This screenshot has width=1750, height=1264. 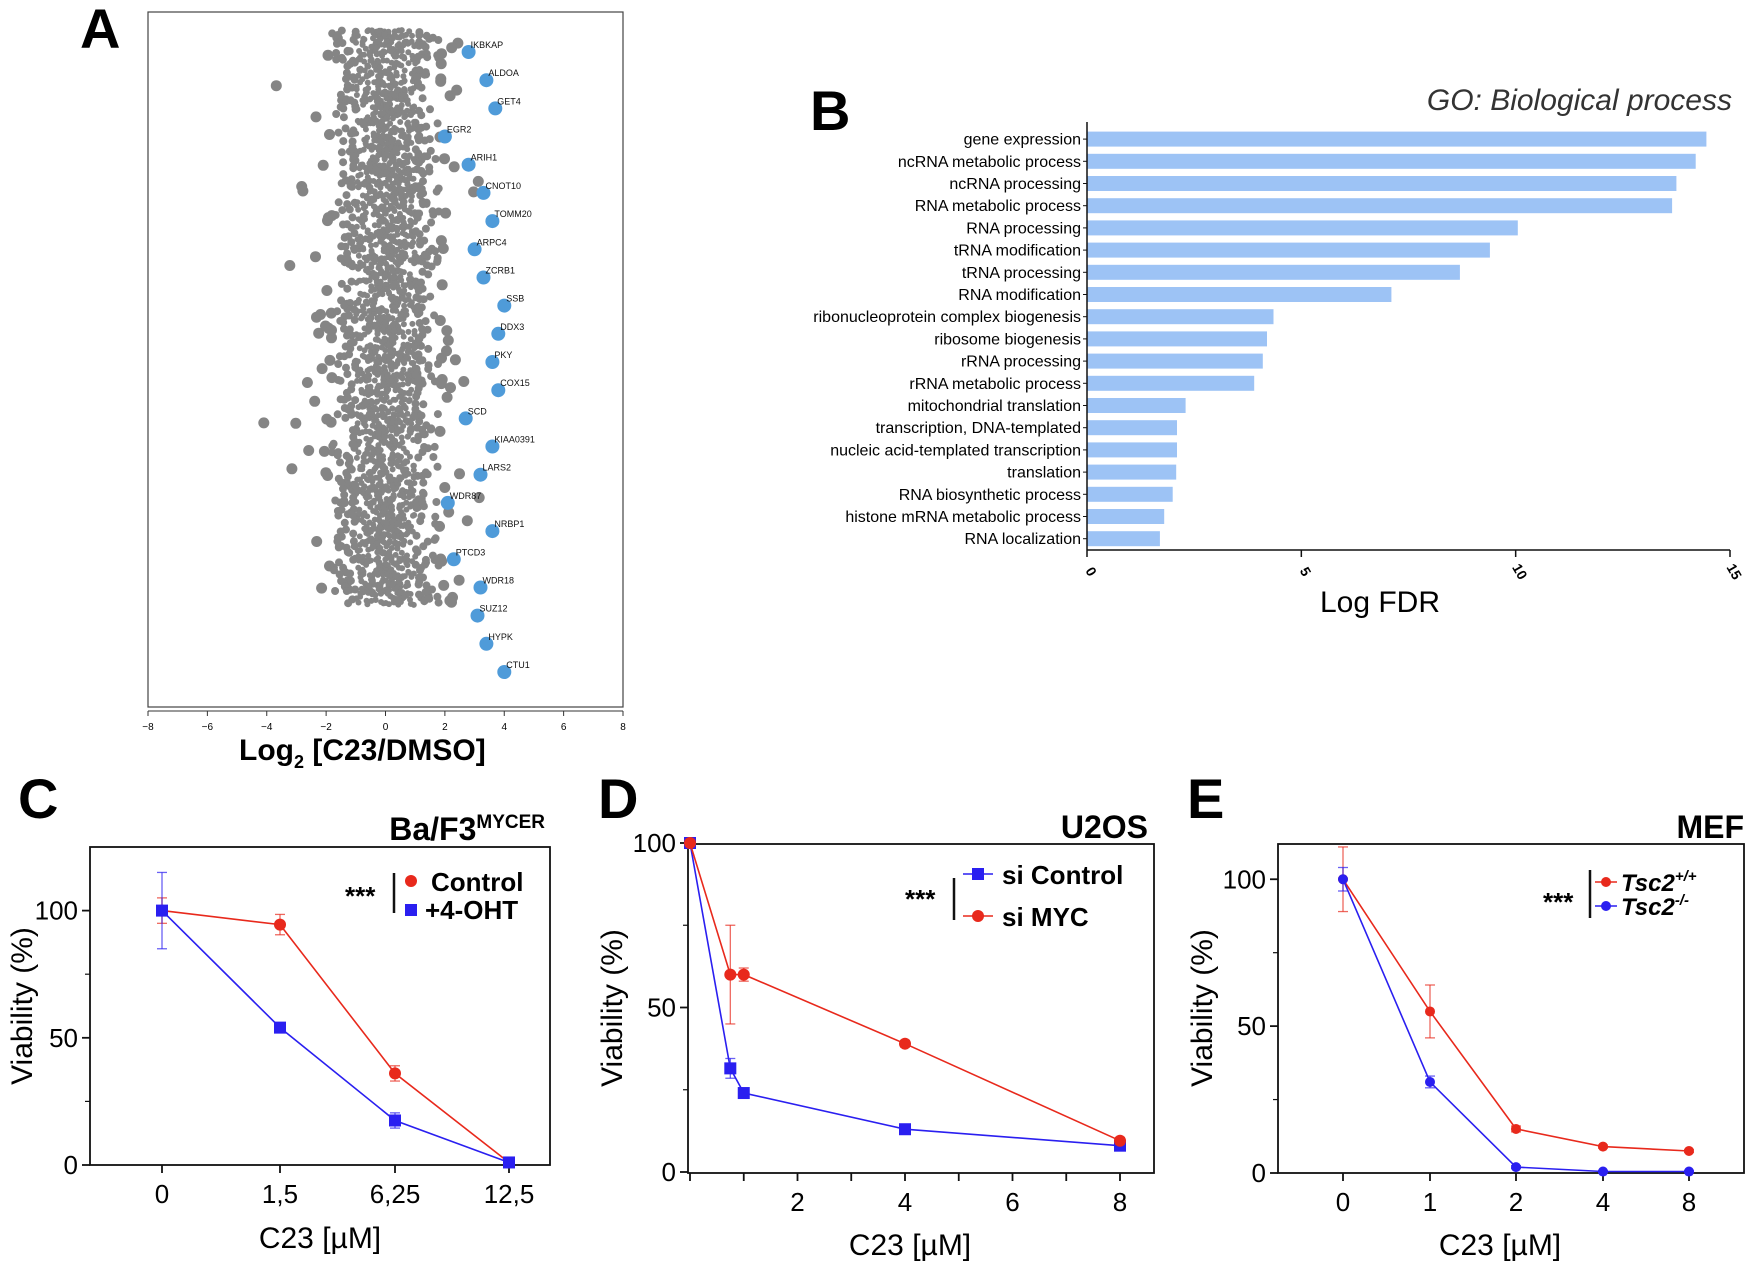 What do you see at coordinates (1019, 295) in the screenshot?
I see `category-label-7: RNA modification` at bounding box center [1019, 295].